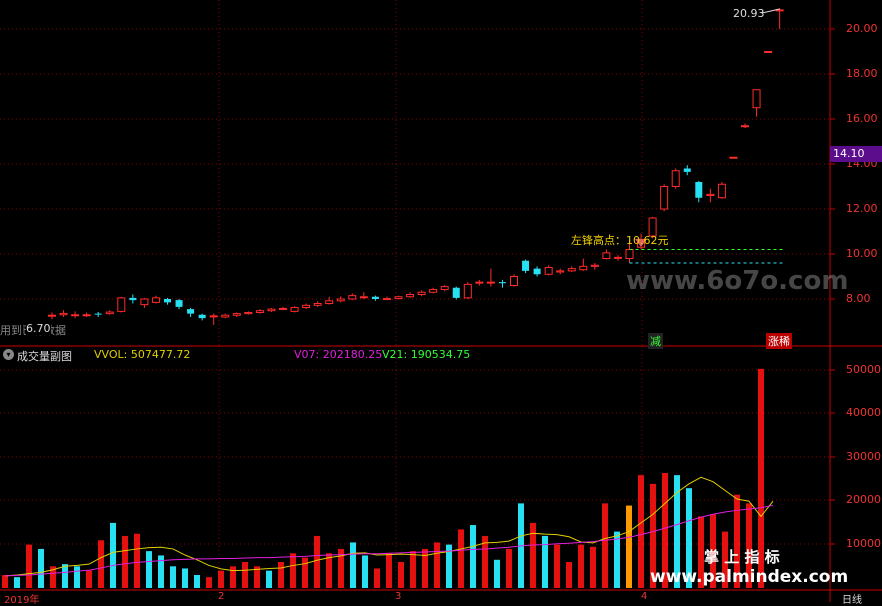  Describe the element at coordinates (779, 341) in the screenshot. I see `limit-up-badge: 涨稀` at that location.